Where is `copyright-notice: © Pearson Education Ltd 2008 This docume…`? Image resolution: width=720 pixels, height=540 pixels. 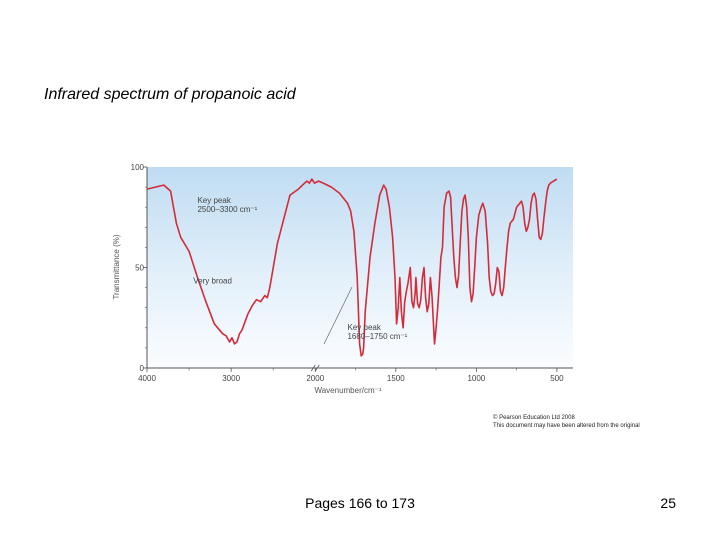
copyright-notice: © Pearson Education Ltd 2008 This docume… is located at coordinates (566, 422).